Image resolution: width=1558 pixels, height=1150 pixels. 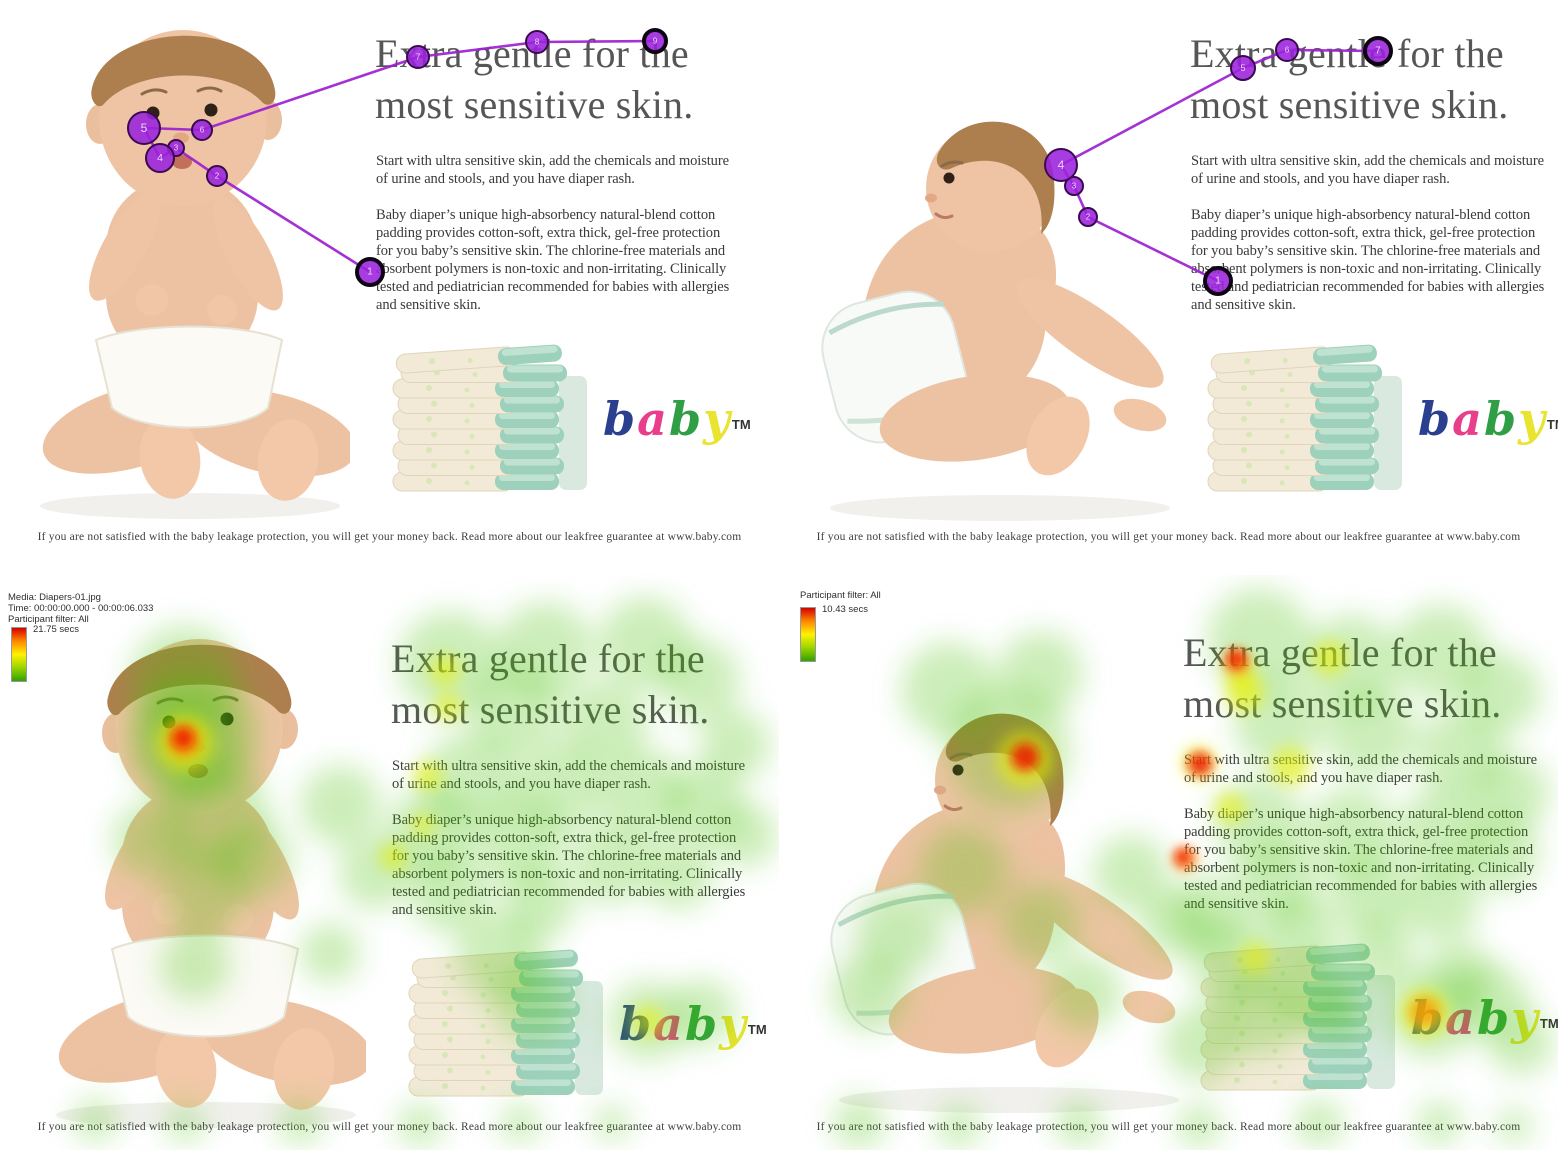 I want to click on media-metadata: Participant filter: All, so click(x=840, y=595).